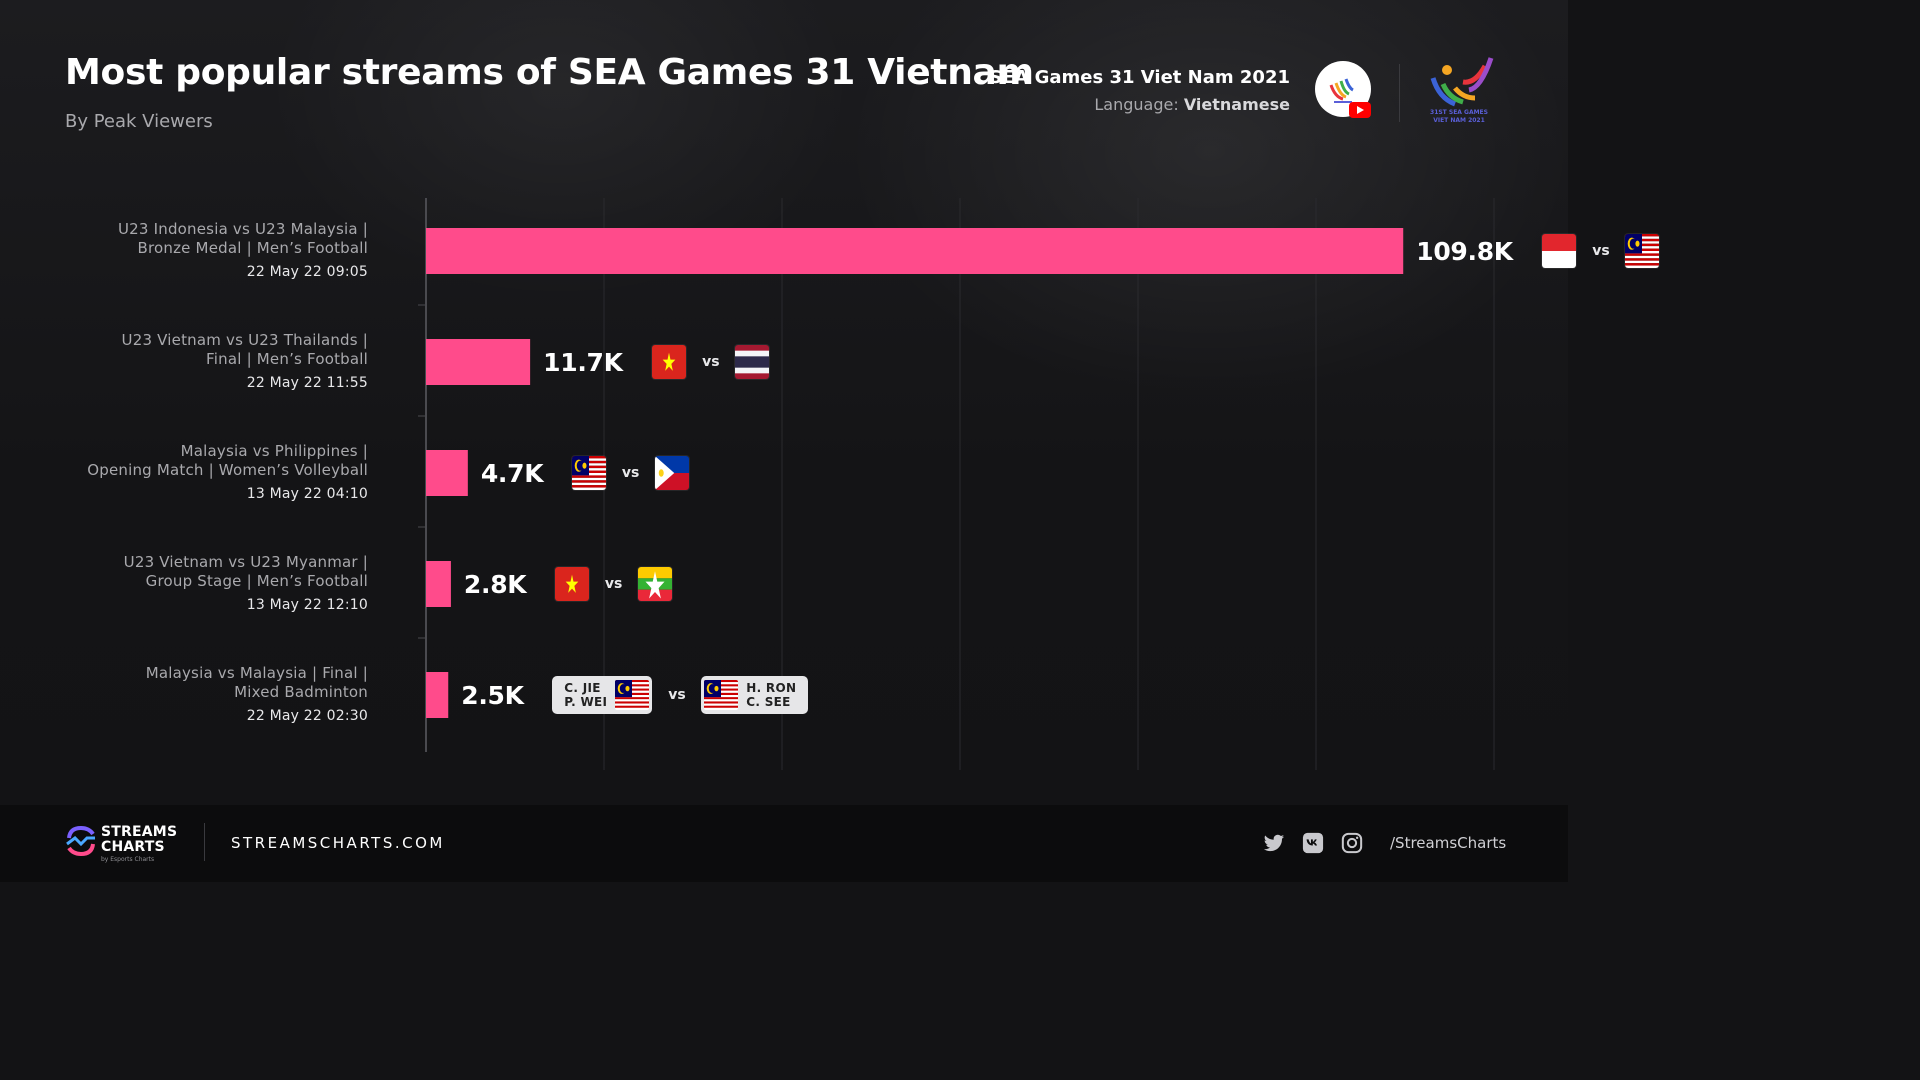 The width and height of the screenshot is (1920, 1080). I want to click on social-handle: /StreamsCharts, so click(1448, 843).